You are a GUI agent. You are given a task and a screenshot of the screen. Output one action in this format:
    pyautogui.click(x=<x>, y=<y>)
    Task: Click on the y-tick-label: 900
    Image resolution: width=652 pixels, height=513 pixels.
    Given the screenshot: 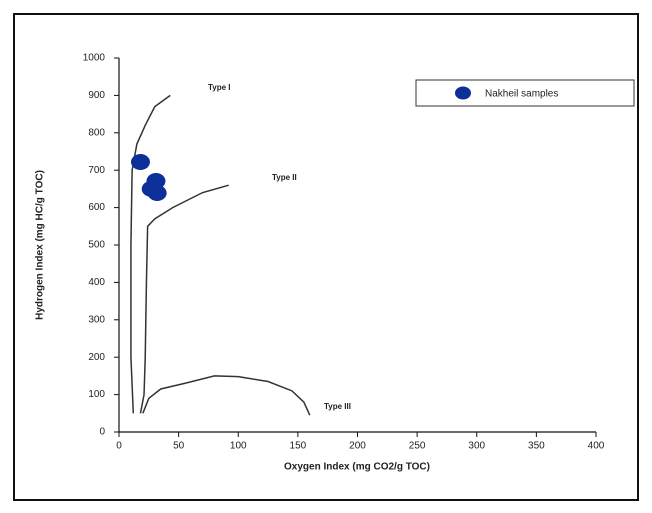 What is the action you would take?
    pyautogui.click(x=96, y=95)
    